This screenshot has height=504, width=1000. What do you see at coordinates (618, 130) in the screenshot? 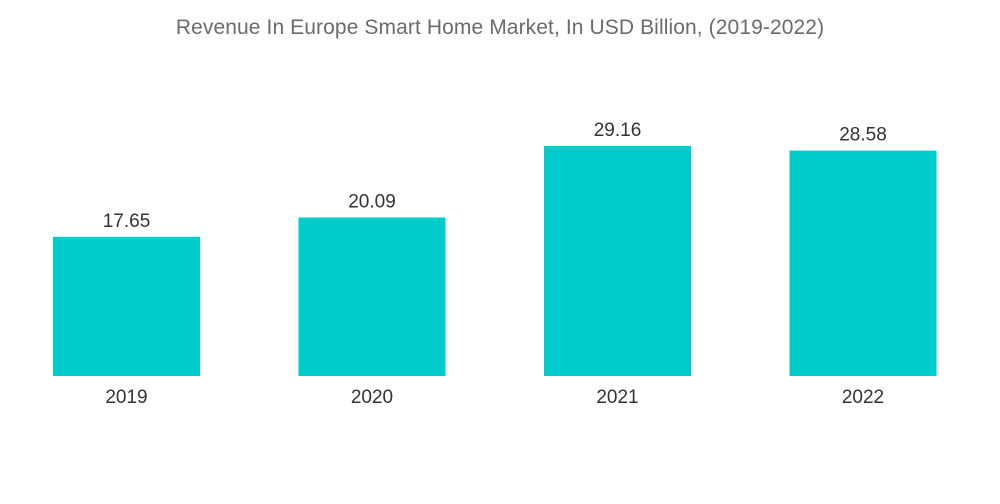
I see `value-label-2021: 29.16` at bounding box center [618, 130].